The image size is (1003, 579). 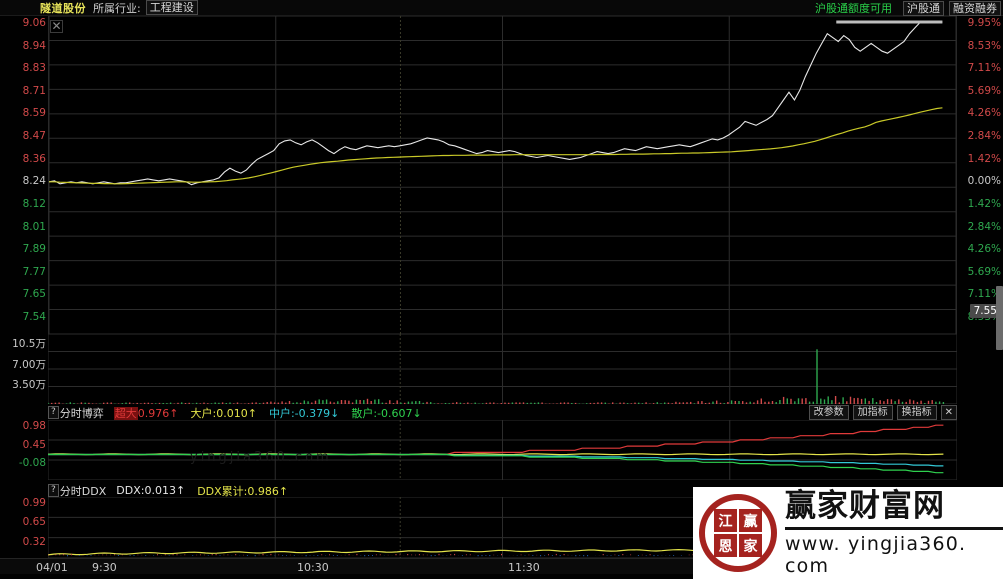 What do you see at coordinates (180, 490) in the screenshot?
I see `ddx-item-ddx-arrow: ↑` at bounding box center [180, 490].